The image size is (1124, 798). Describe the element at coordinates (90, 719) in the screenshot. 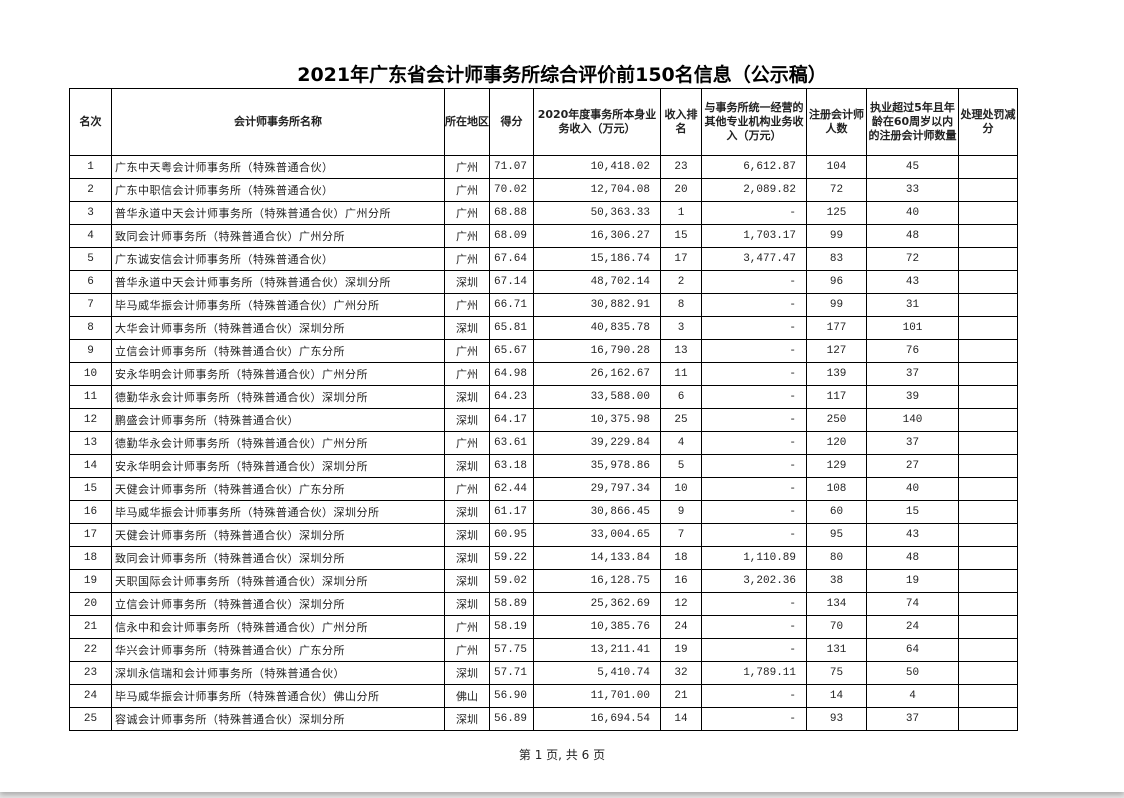

I see `cell-rank: 25` at that location.